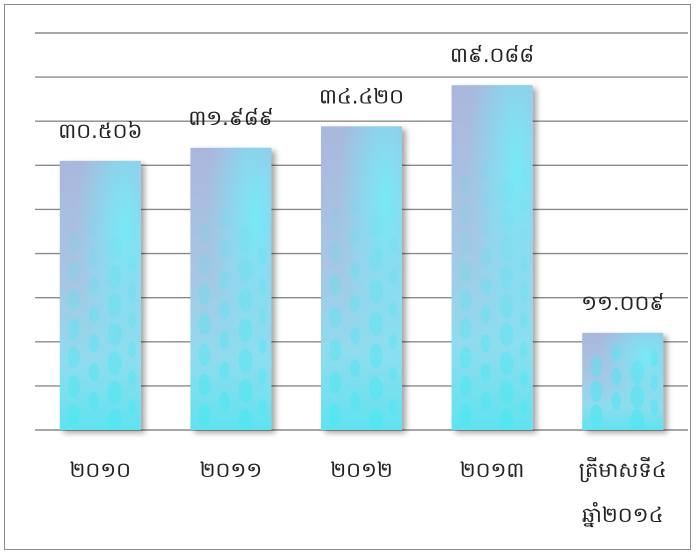 This screenshot has height=556, width=697. What do you see at coordinates (623, 470) in the screenshot?
I see `category-label: ត្រីមាសទី៤` at bounding box center [623, 470].